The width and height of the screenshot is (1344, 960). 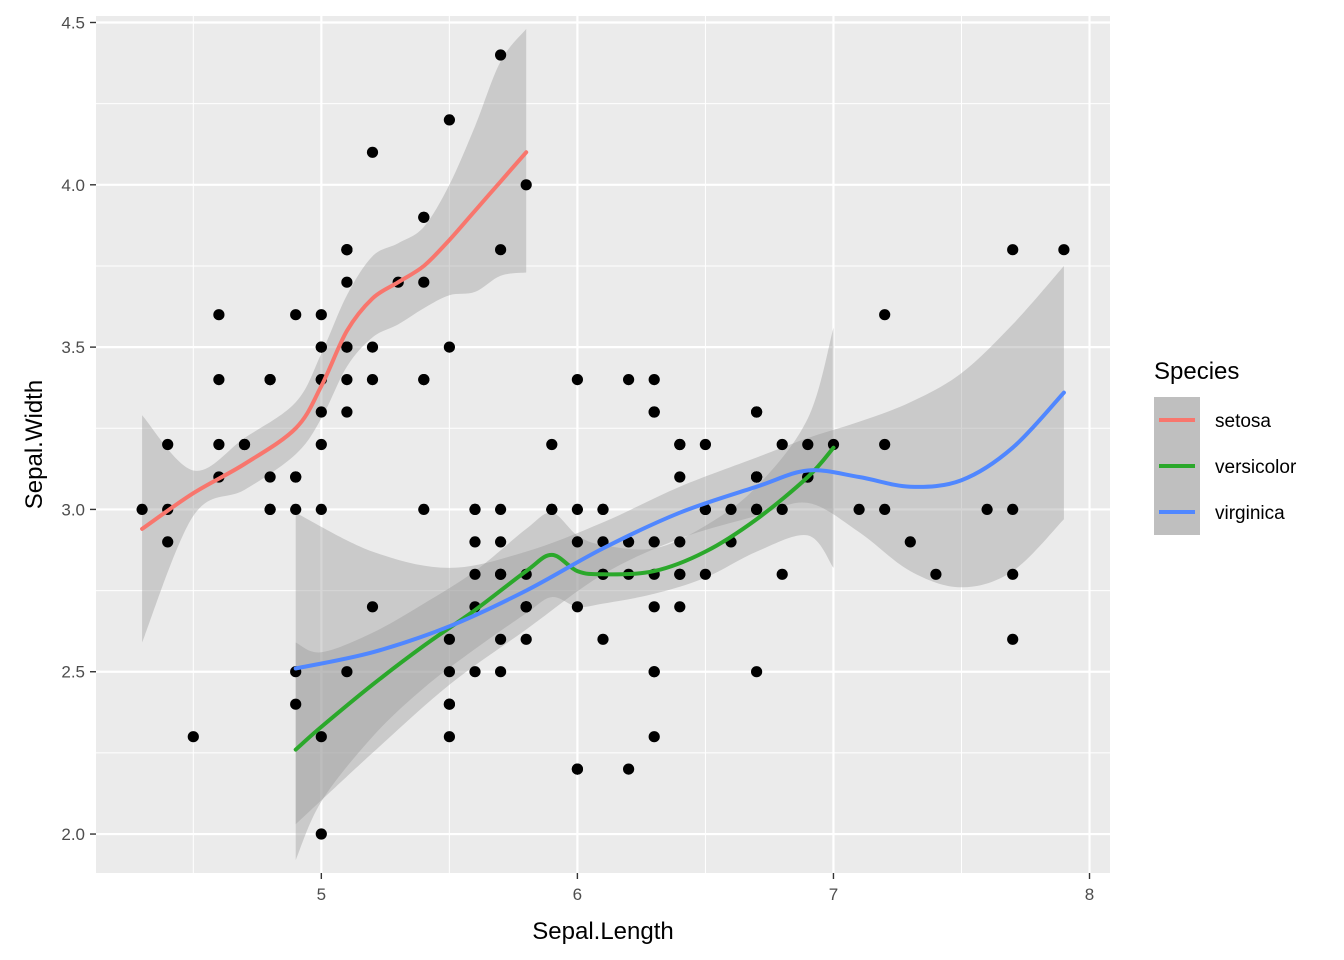 What do you see at coordinates (73, 509) in the screenshot?
I see `y-tick-label-2: 3.0` at bounding box center [73, 509].